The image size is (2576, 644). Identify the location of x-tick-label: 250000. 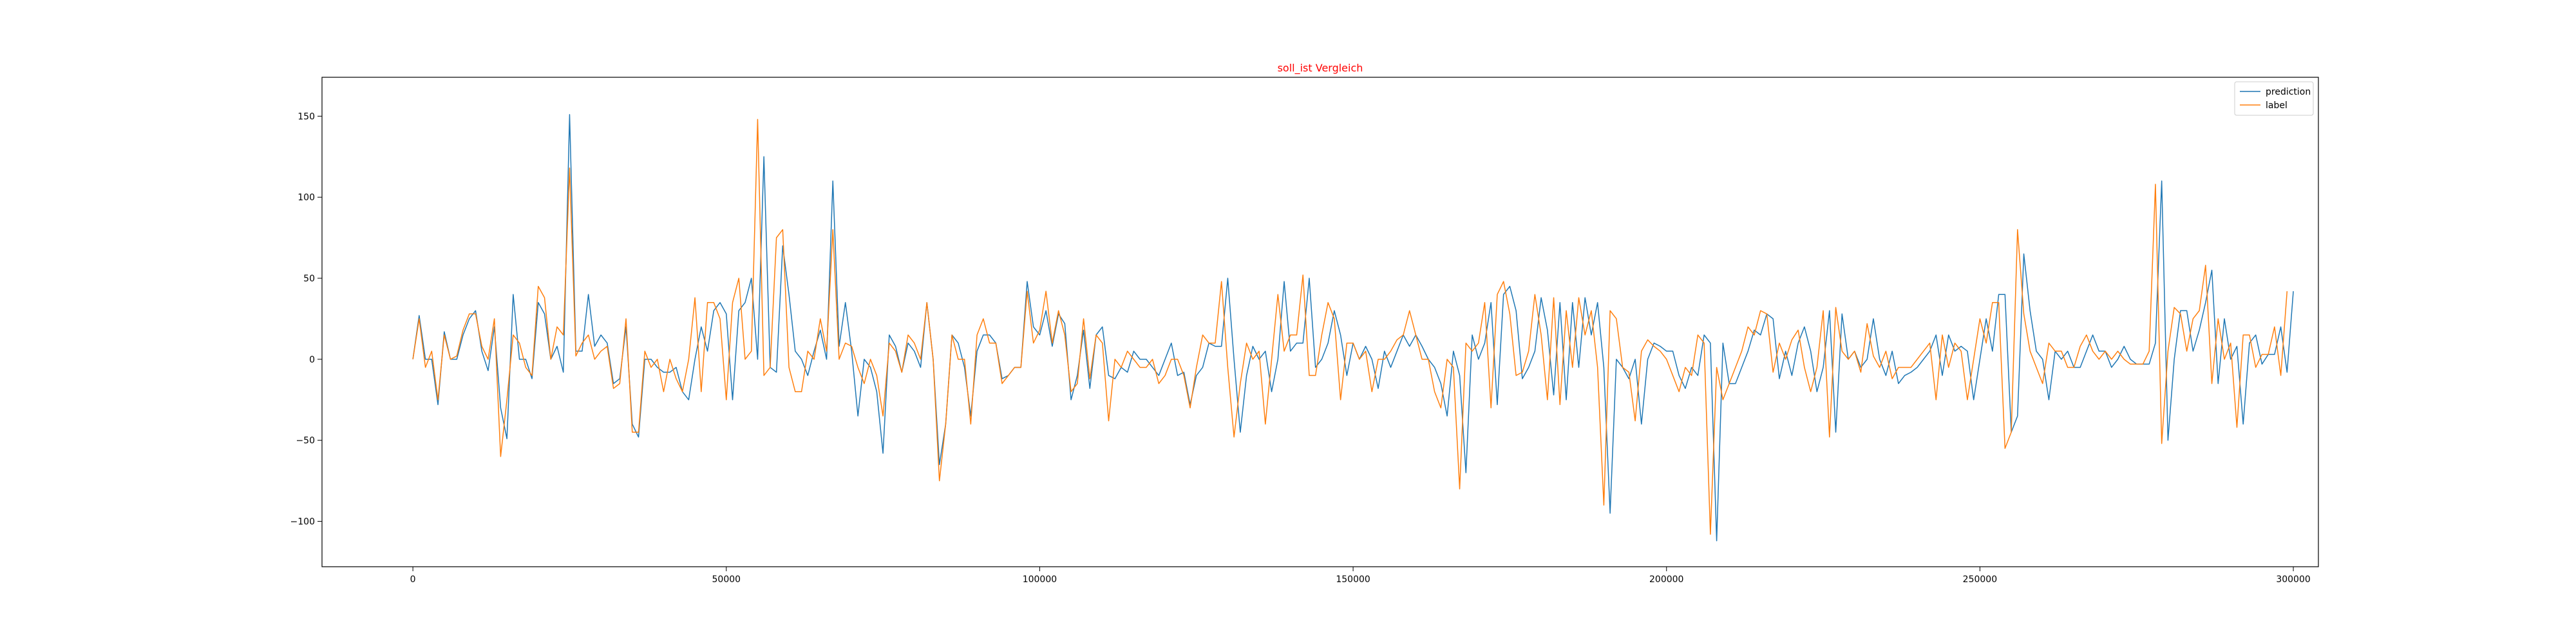
(1980, 579).